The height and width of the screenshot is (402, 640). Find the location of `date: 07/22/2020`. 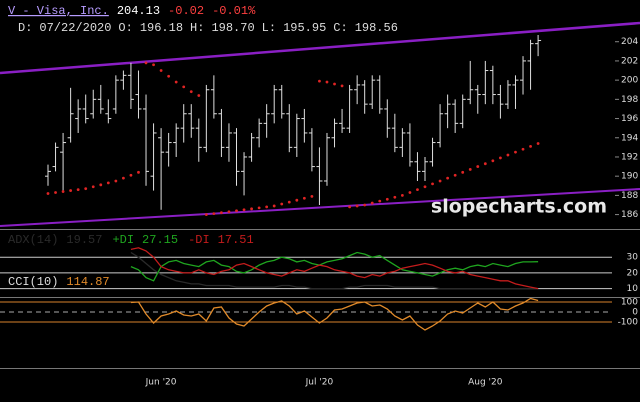

date: 07/22/2020 is located at coordinates (75, 28).